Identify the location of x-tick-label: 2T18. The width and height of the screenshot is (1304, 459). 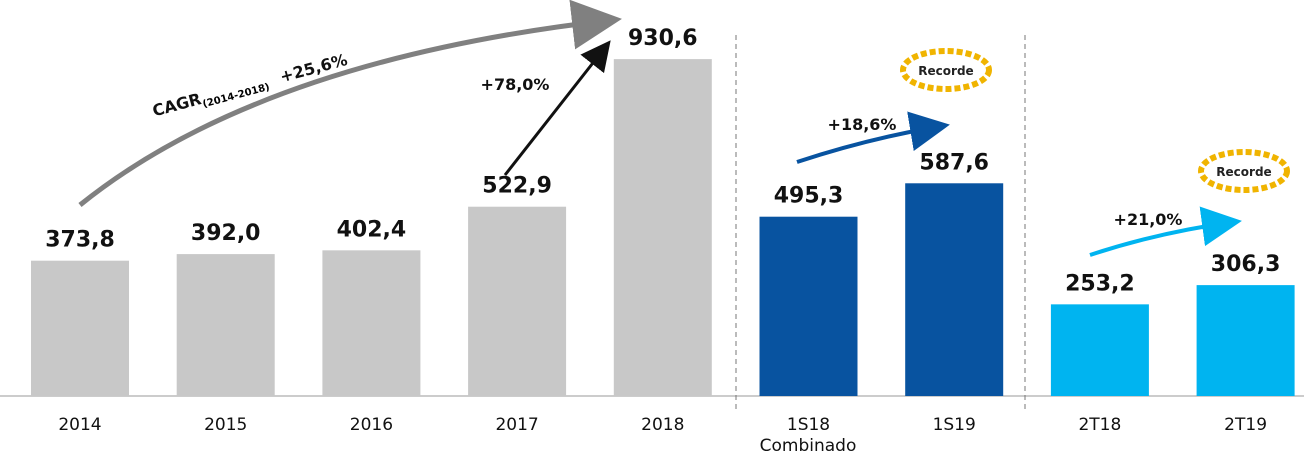
(1099, 425).